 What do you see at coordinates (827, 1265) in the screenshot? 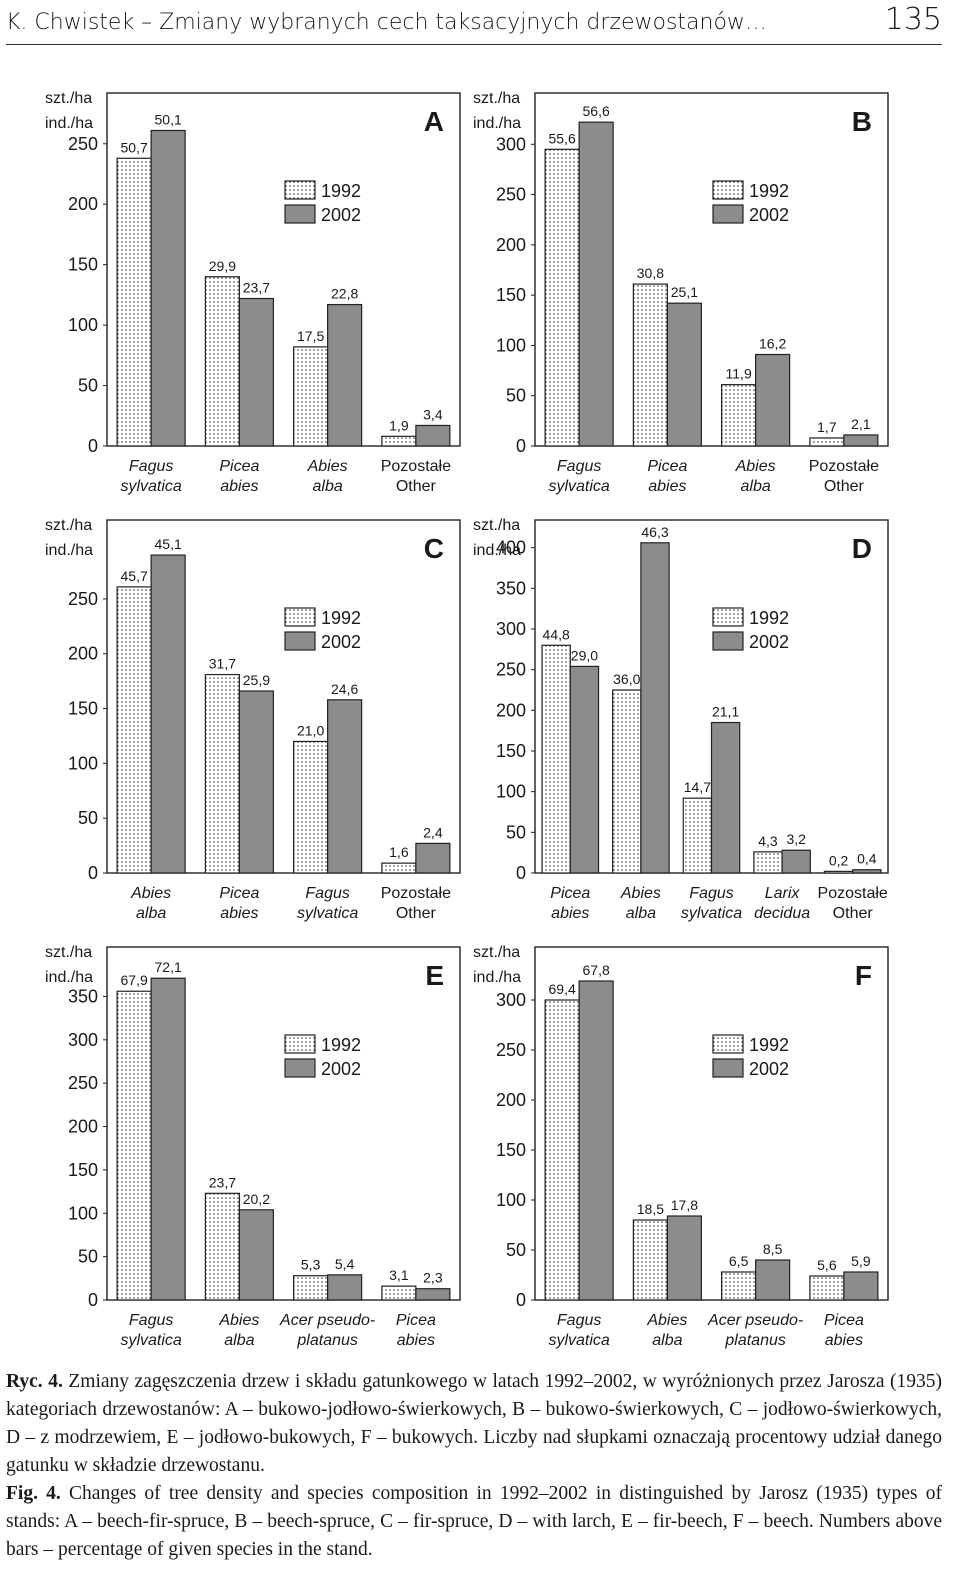
I see `share-label: 5,6` at bounding box center [827, 1265].